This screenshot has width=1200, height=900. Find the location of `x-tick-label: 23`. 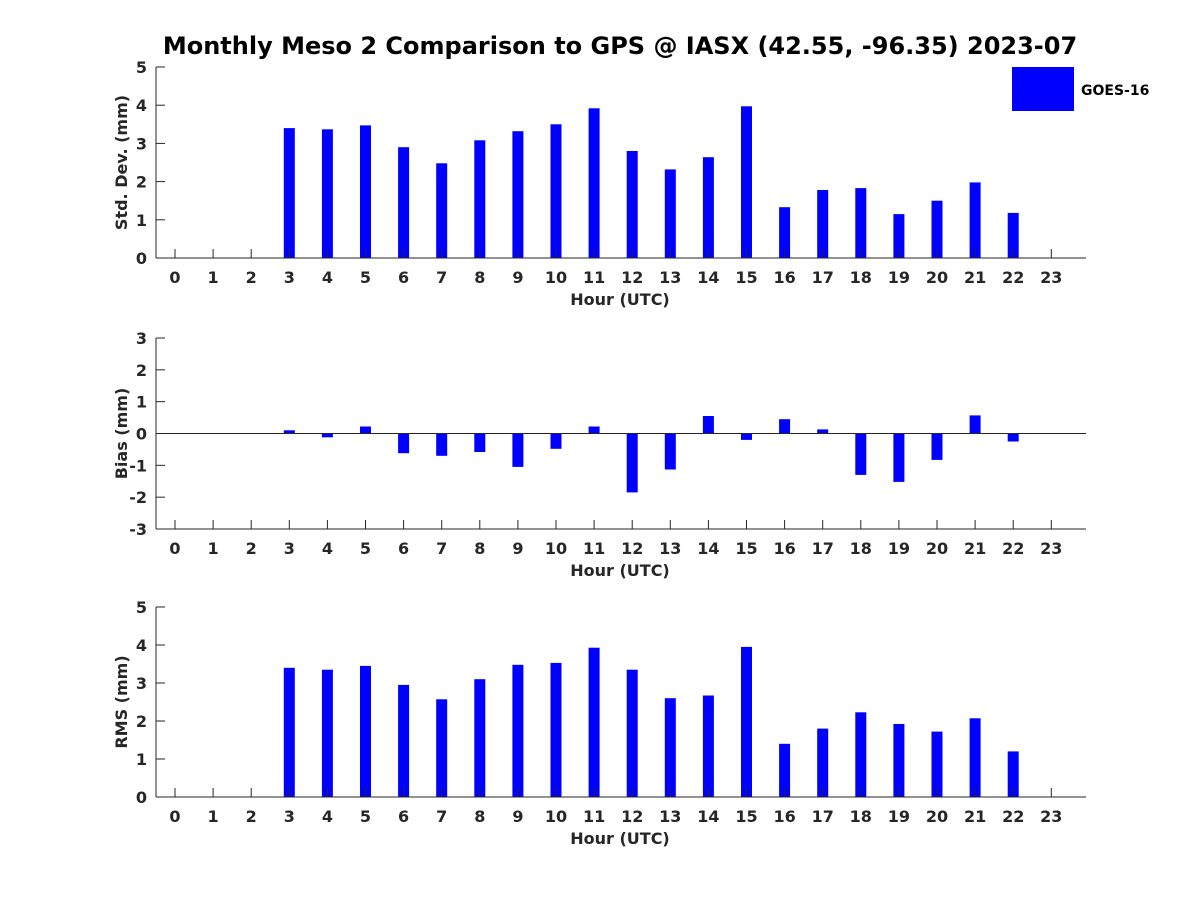

x-tick-label: 23 is located at coordinates (1051, 816).